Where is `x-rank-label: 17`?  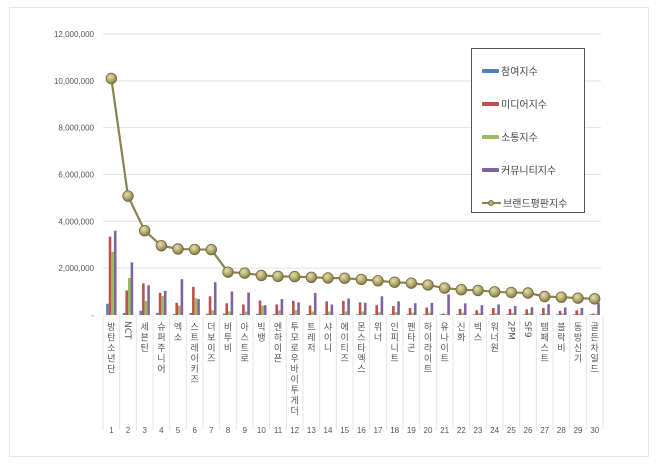
x-rank-label: 17 is located at coordinates (378, 430).